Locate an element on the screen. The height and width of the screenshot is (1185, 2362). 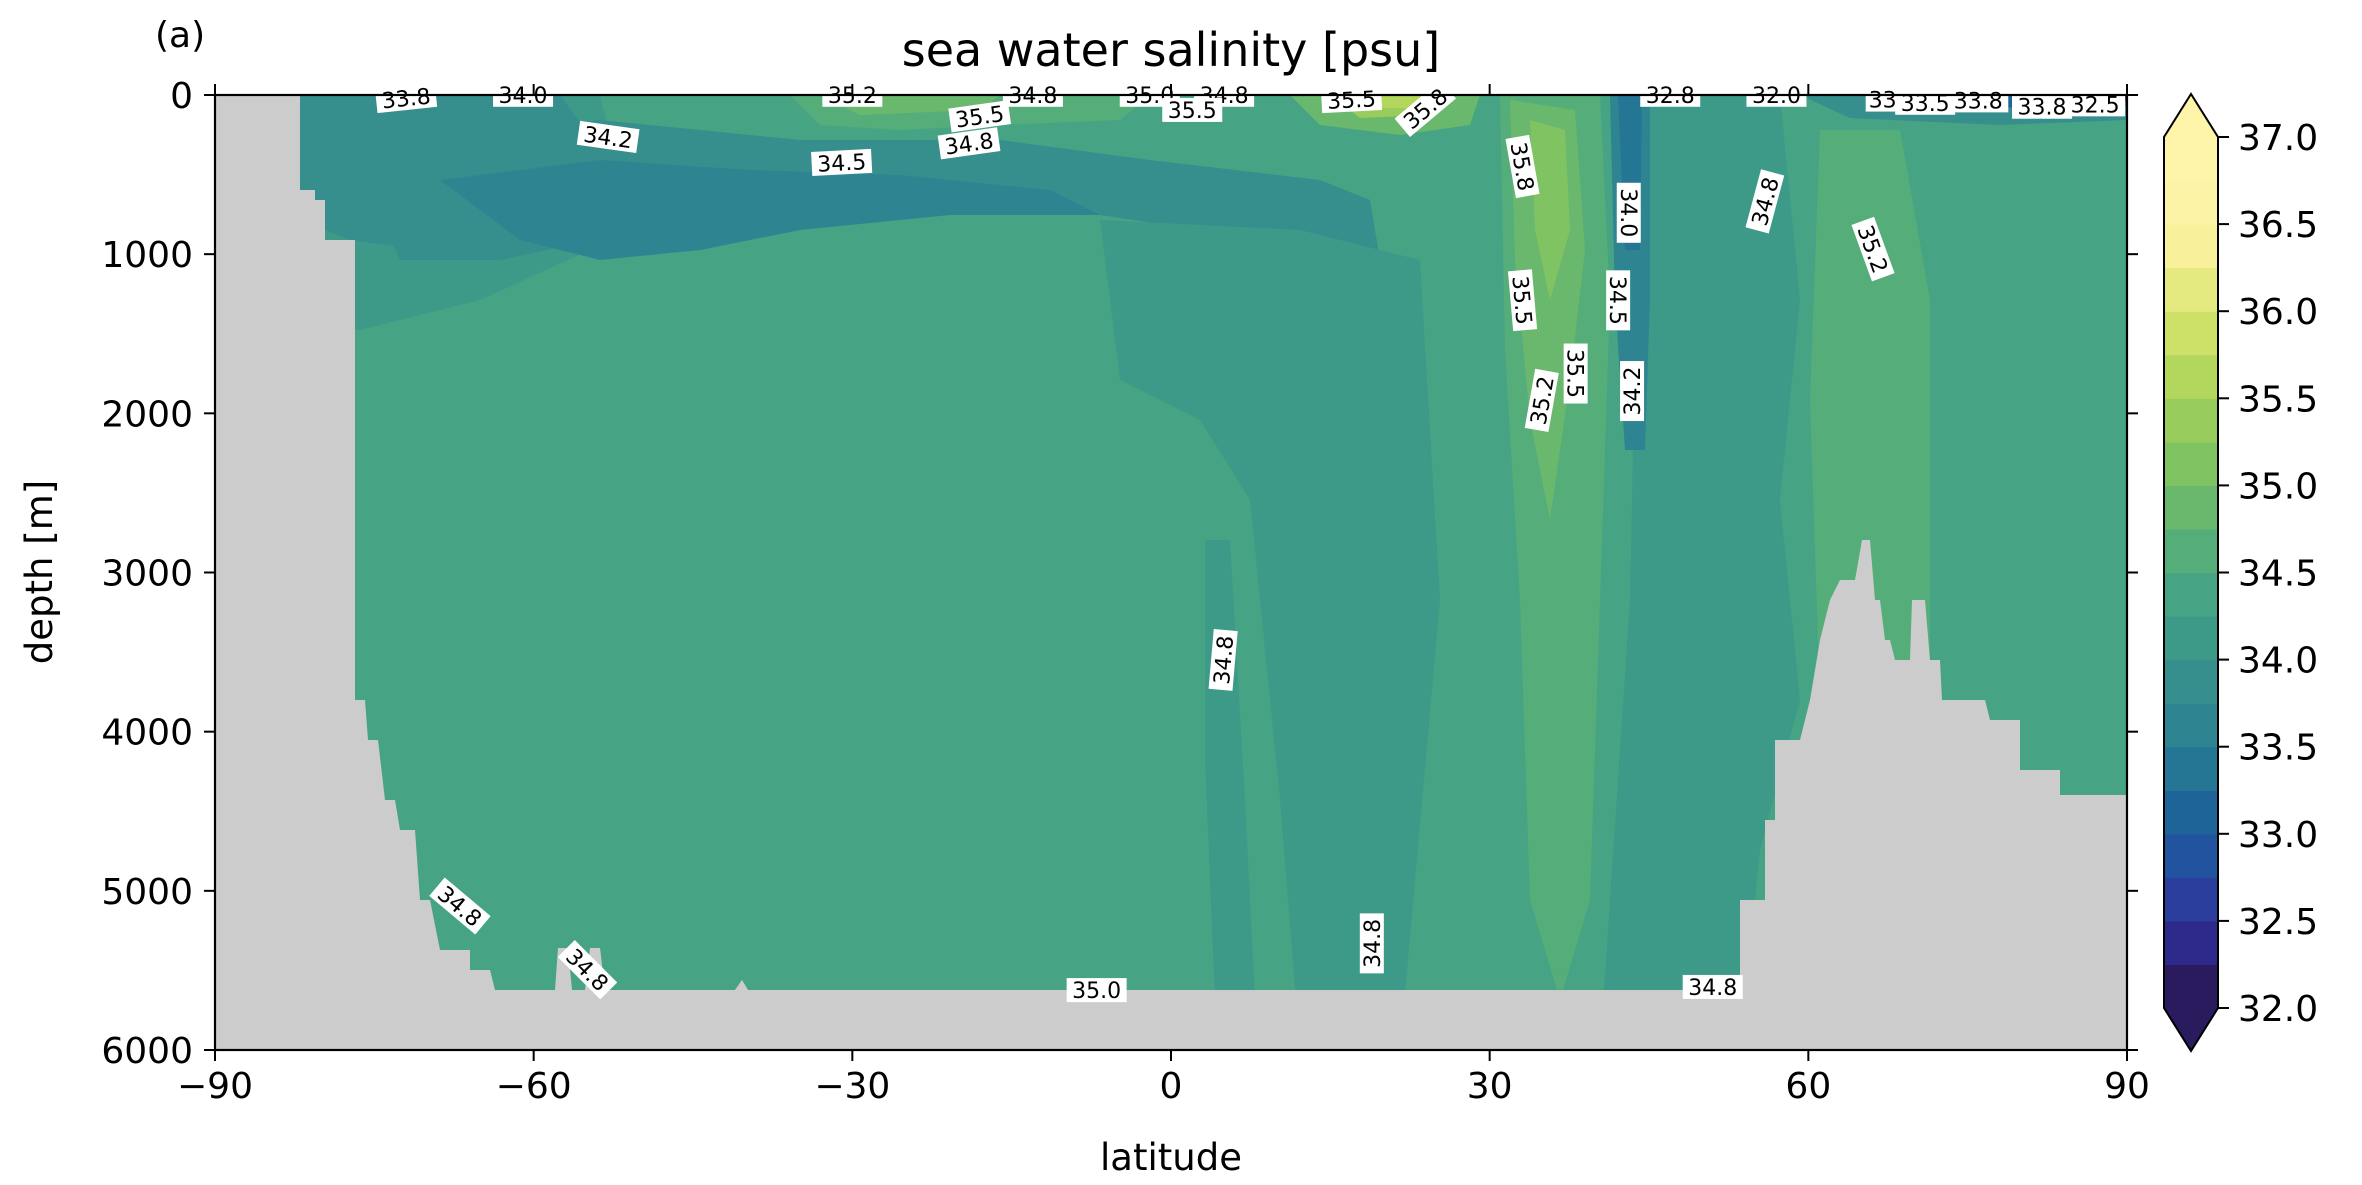
colorbar-tick-label: 32.5 is located at coordinates (2278, 922).